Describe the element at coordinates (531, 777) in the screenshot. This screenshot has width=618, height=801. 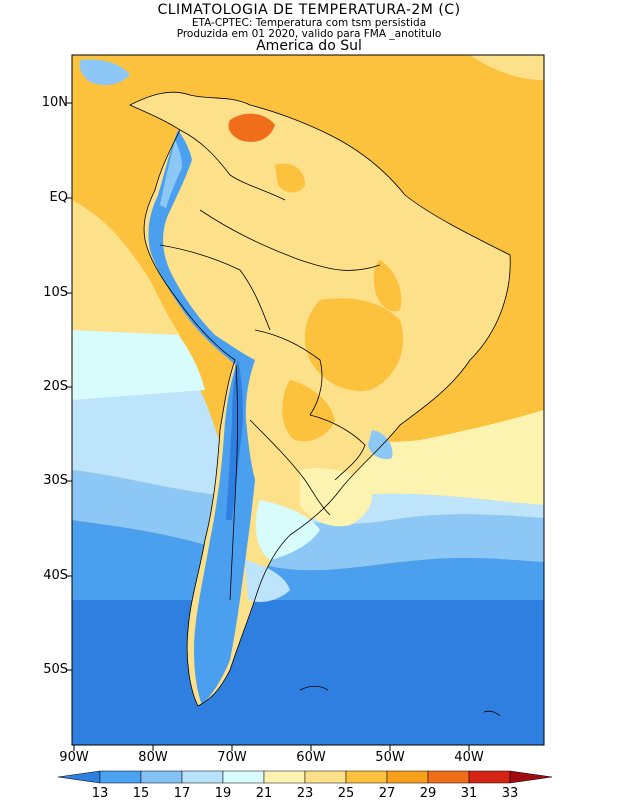
I see `colorbar-arrow-high` at that location.